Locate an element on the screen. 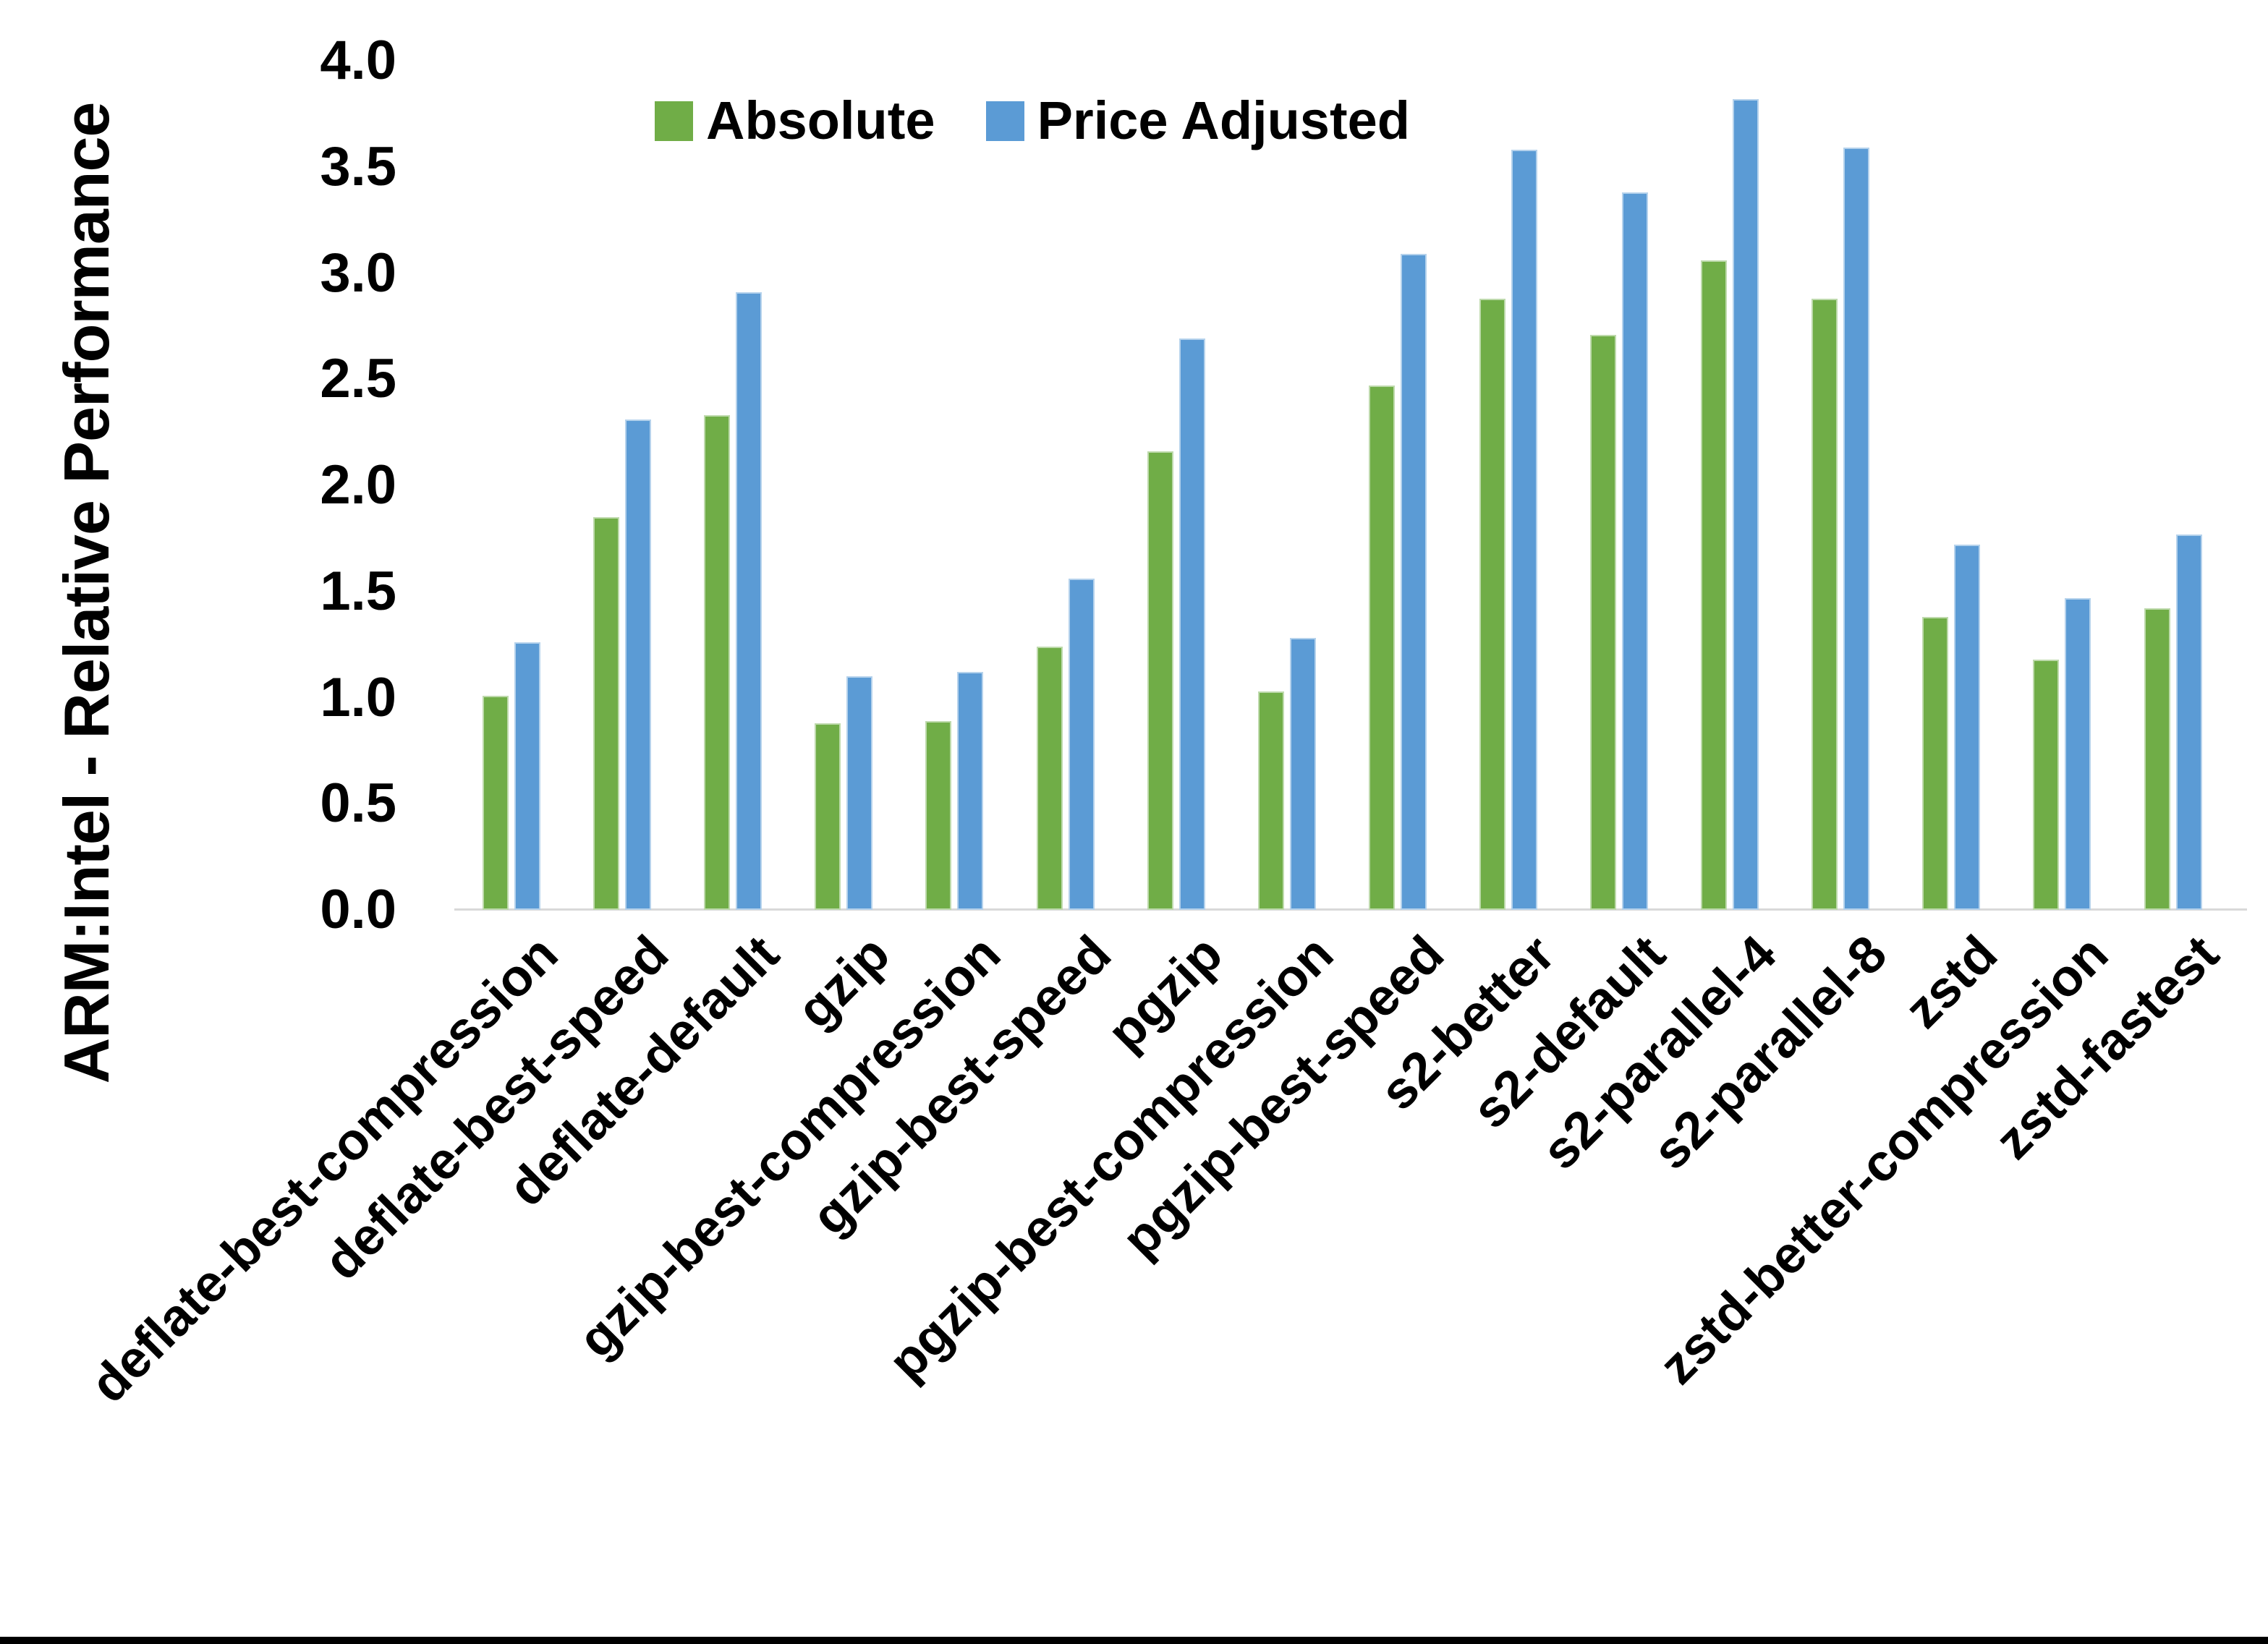 The width and height of the screenshot is (2268, 1644). bar-price-adjusted-zstd-fastest is located at coordinates (2188, 722).